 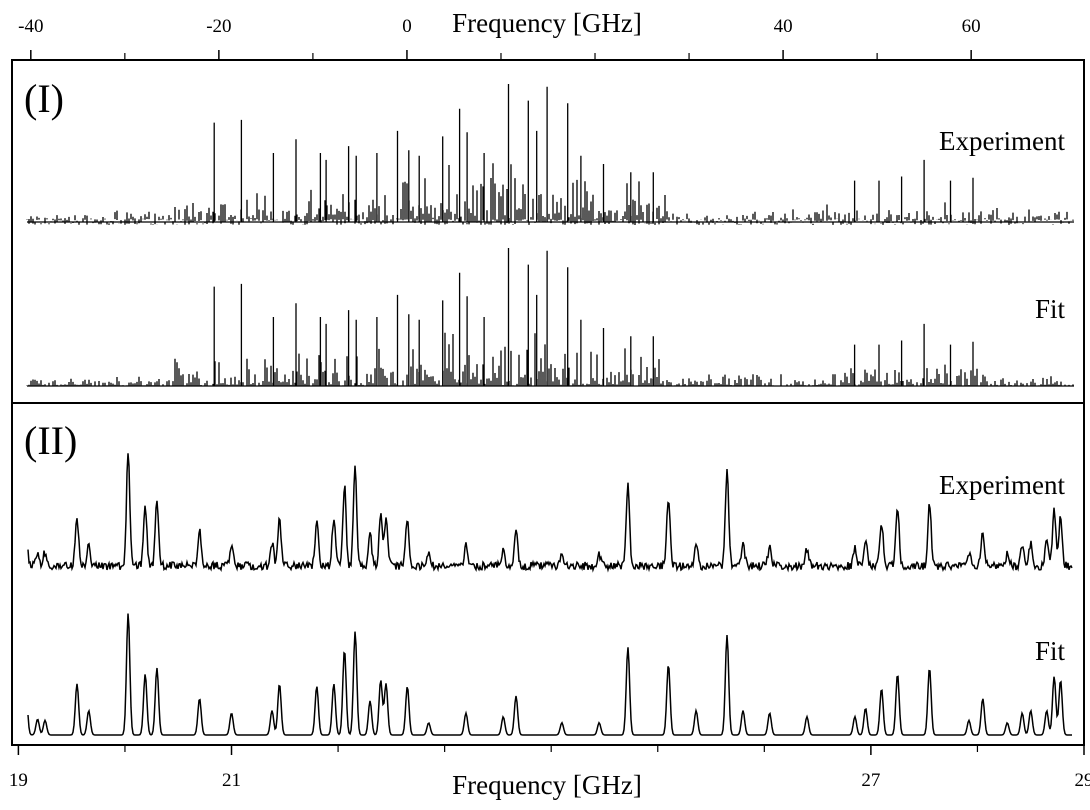 What do you see at coordinates (547, 23) in the screenshot?
I see `top-axis-title: Frequency [GHz]` at bounding box center [547, 23].